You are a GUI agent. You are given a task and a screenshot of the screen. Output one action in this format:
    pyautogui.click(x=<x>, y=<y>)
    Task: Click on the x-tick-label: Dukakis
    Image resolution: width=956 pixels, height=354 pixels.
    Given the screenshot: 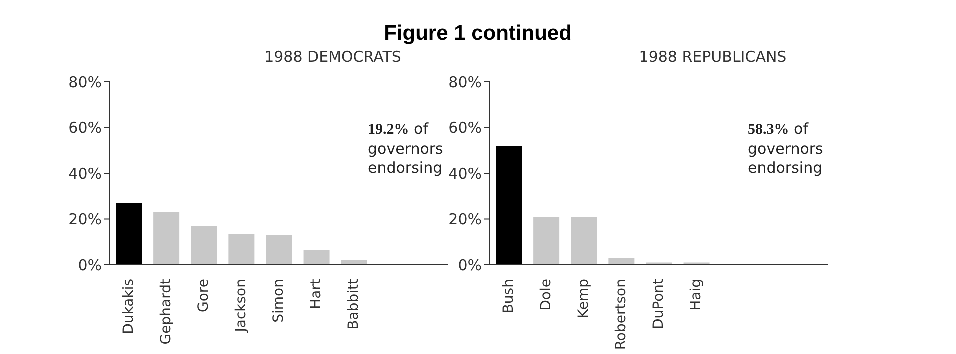 What is the action you would take?
    pyautogui.click(x=128, y=306)
    